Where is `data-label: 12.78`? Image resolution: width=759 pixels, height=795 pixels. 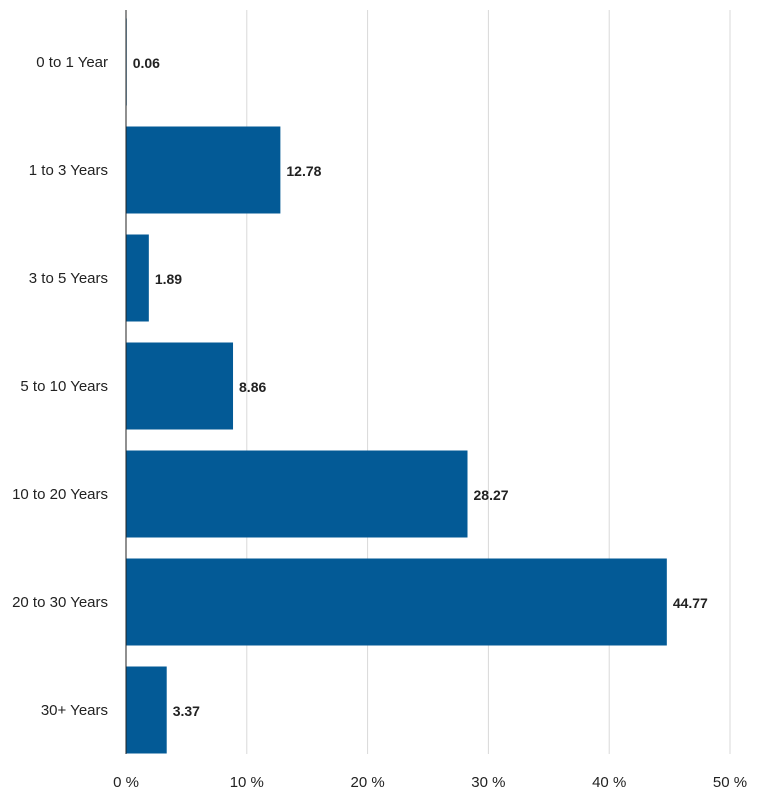 data-label: 12.78 is located at coordinates (303, 171).